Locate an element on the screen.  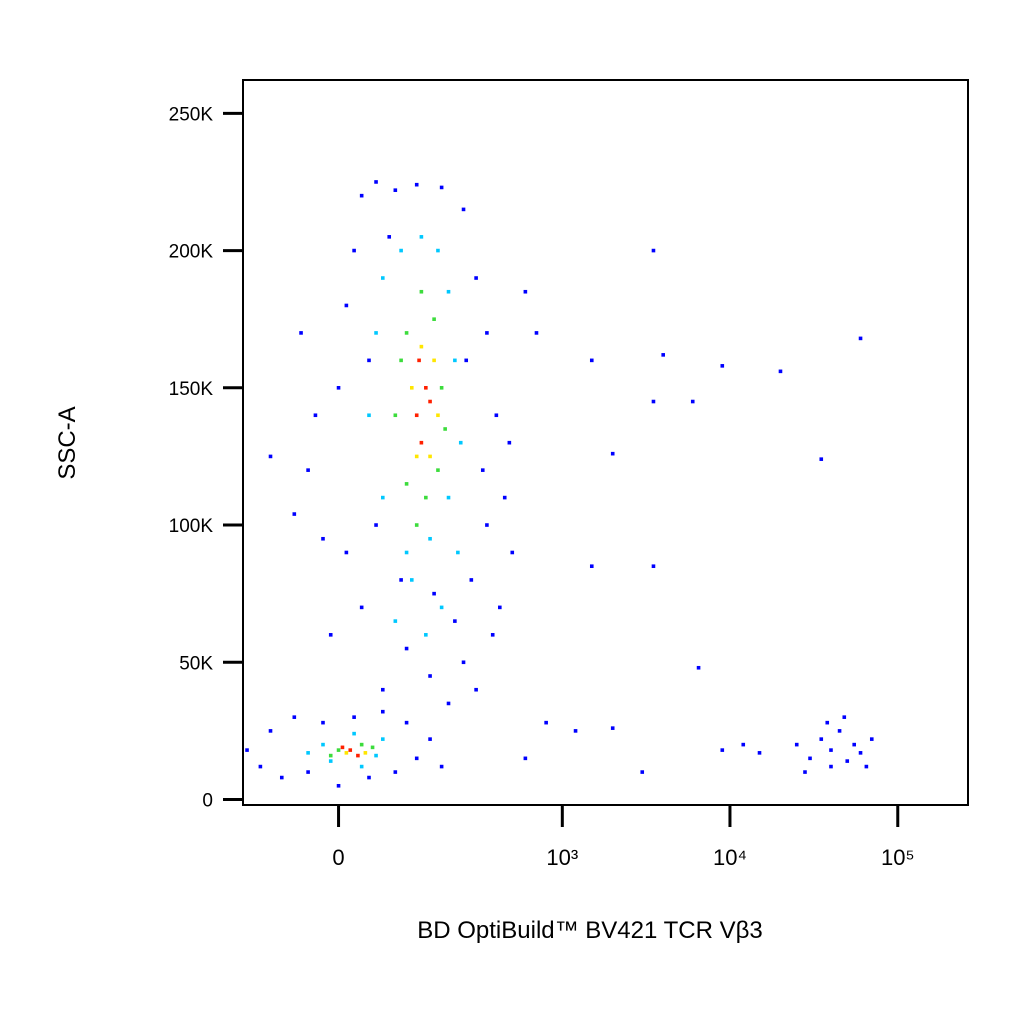
y-tick-label: 150K is located at coordinates (191, 389).